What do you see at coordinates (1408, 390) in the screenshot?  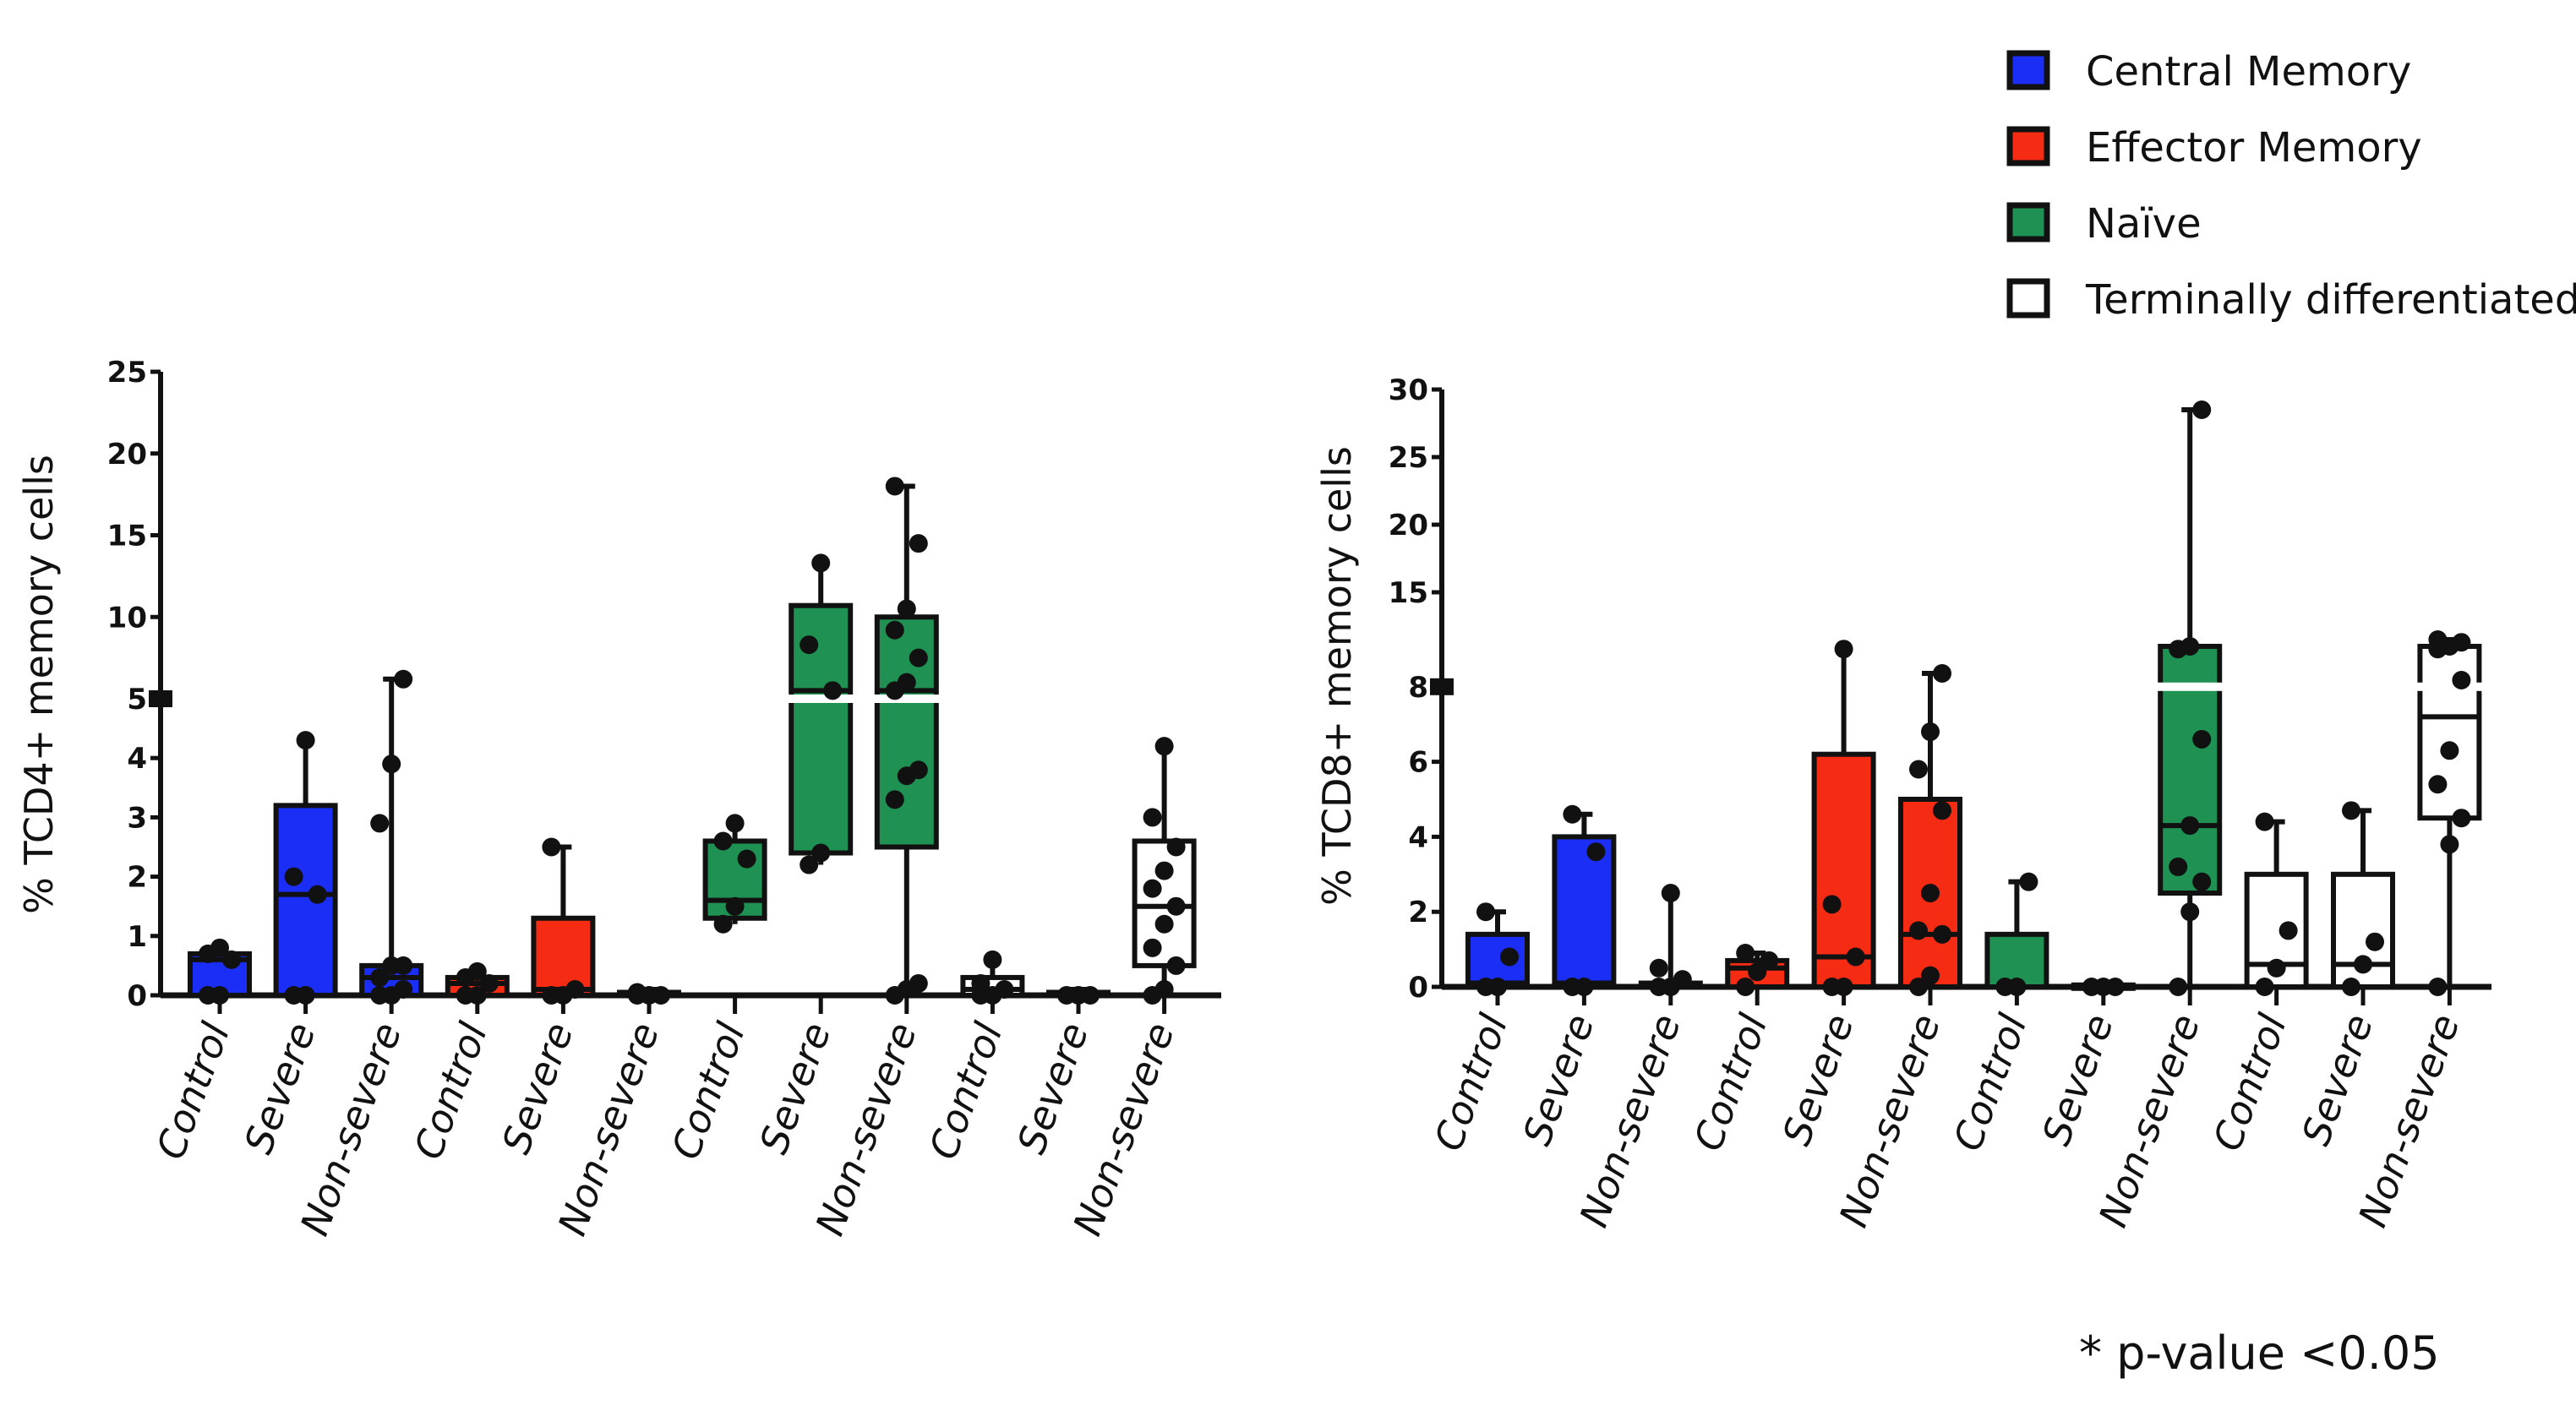 I see `y-tick-label: 30` at bounding box center [1408, 390].